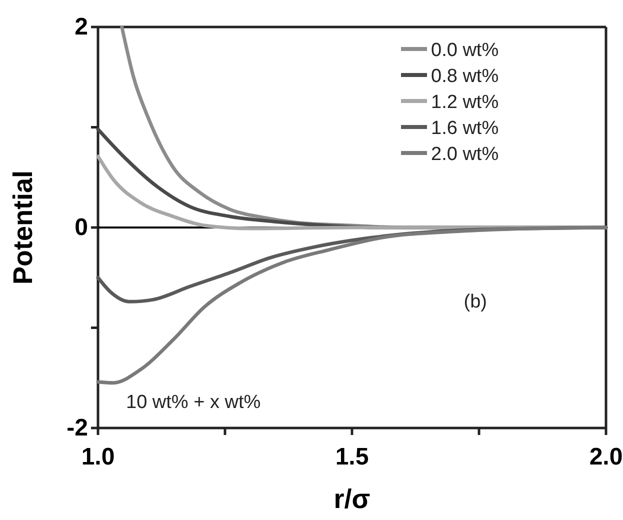  What do you see at coordinates (23, 227) in the screenshot?
I see `y-axis-title: Potential` at bounding box center [23, 227].